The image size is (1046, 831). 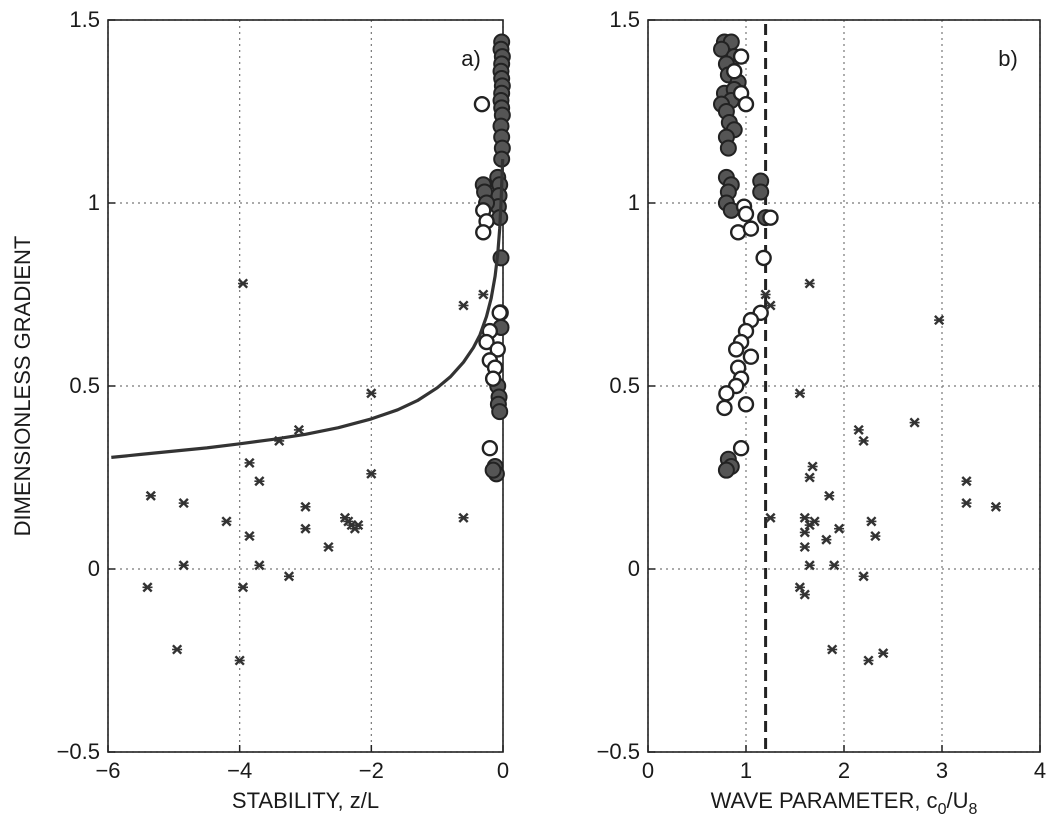 What do you see at coordinates (308, 309) in the screenshot?
I see `fit-curve` at bounding box center [308, 309].